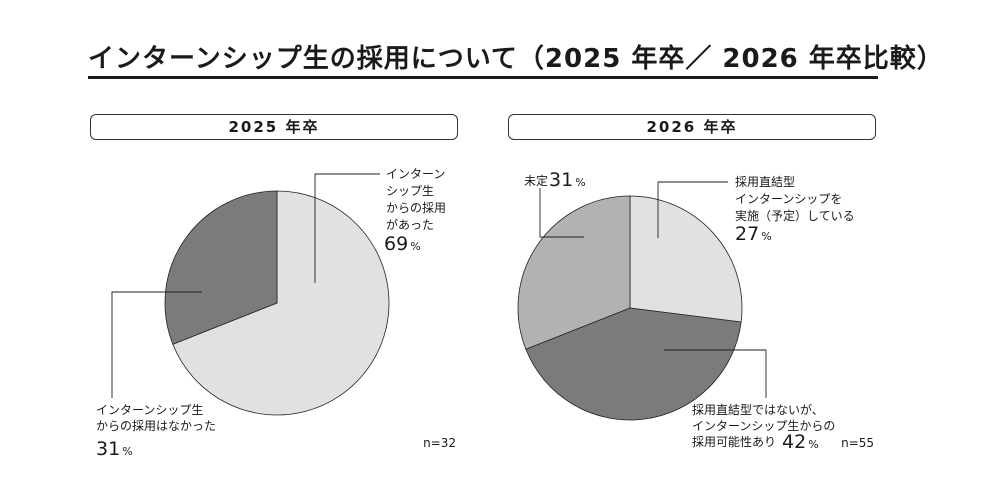 The width and height of the screenshot is (1000, 500). Describe the element at coordinates (516, 59) in the screenshot. I see `chart-title: インターンシップ生の採用について（2025 年卒／ 2026 年卒比較）` at that location.